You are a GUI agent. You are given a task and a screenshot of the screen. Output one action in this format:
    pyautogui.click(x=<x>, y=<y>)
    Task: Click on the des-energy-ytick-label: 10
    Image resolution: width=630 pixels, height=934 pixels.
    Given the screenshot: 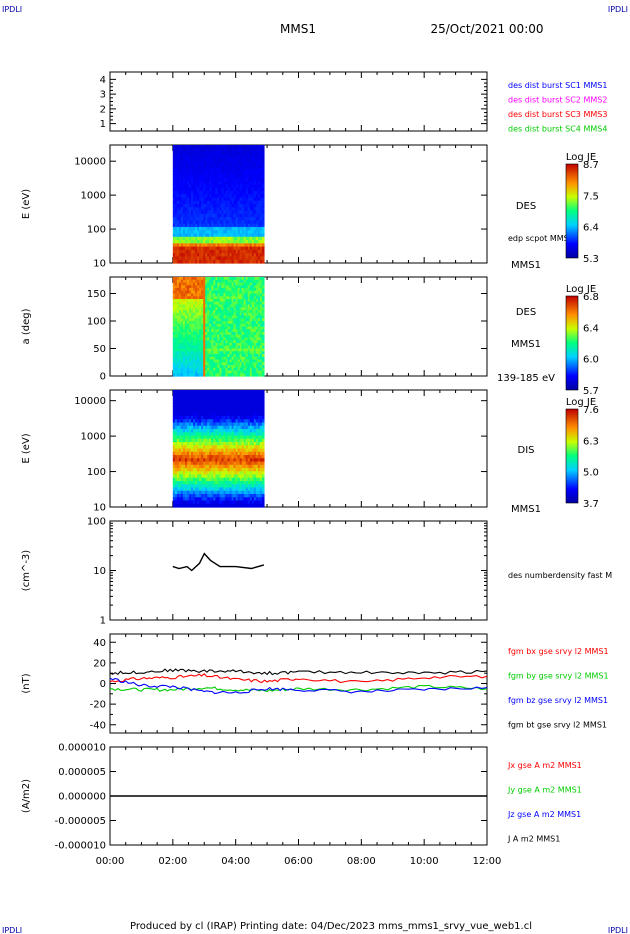 What is the action you would take?
    pyautogui.click(x=99, y=264)
    